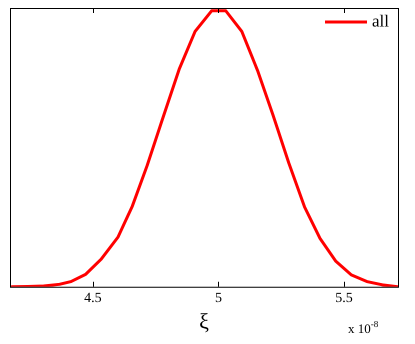 The width and height of the screenshot is (415, 344). Describe the element at coordinates (218, 298) in the screenshot. I see `x-tick-label: 5` at that location.